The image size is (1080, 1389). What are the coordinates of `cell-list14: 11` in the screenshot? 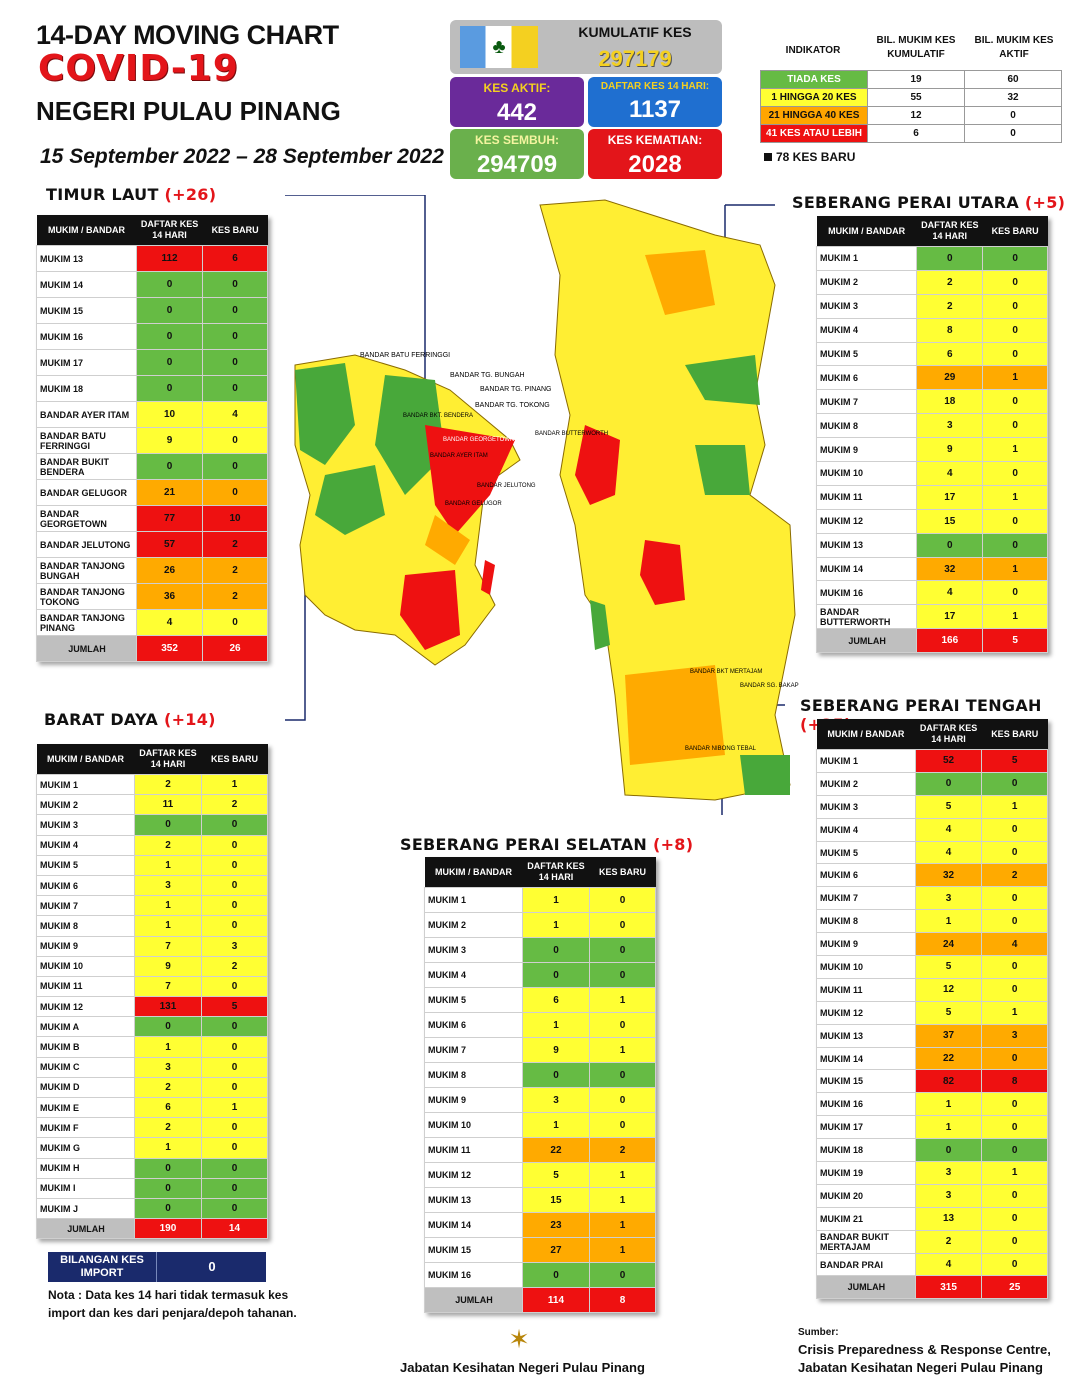 It's located at (167, 805).